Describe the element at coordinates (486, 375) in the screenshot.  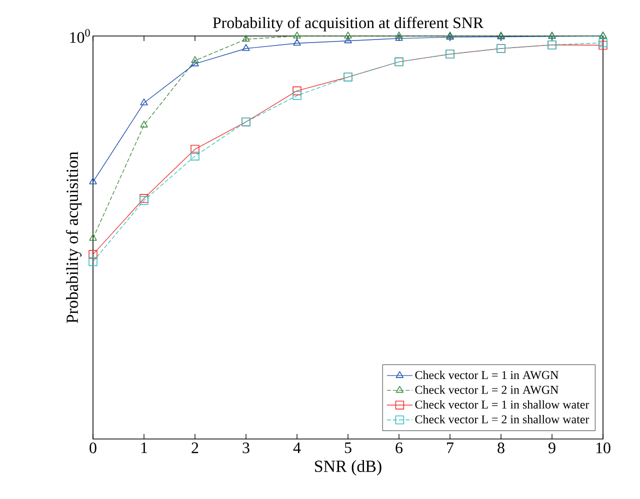
I see `legend-label: Check vector L = 1 in AWGN` at that location.